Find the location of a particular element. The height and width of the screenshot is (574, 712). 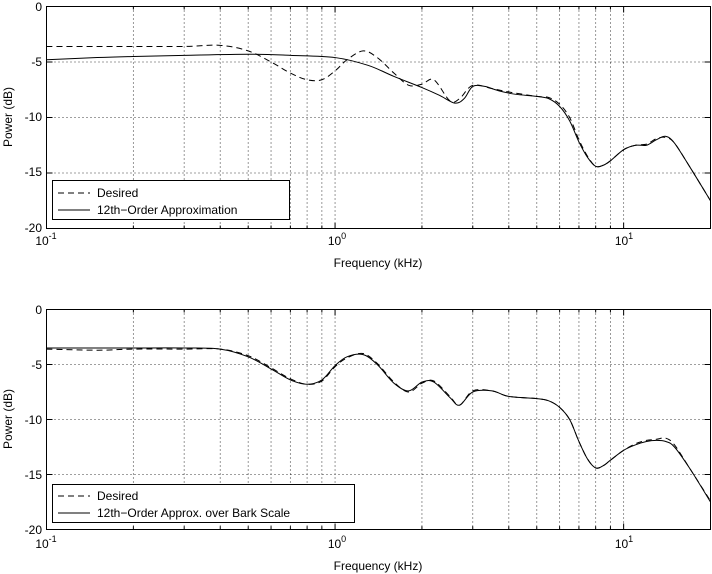

bottom-chart-y-ticks: 0 -5 -10 -15 -20 is located at coordinates (34, 420).